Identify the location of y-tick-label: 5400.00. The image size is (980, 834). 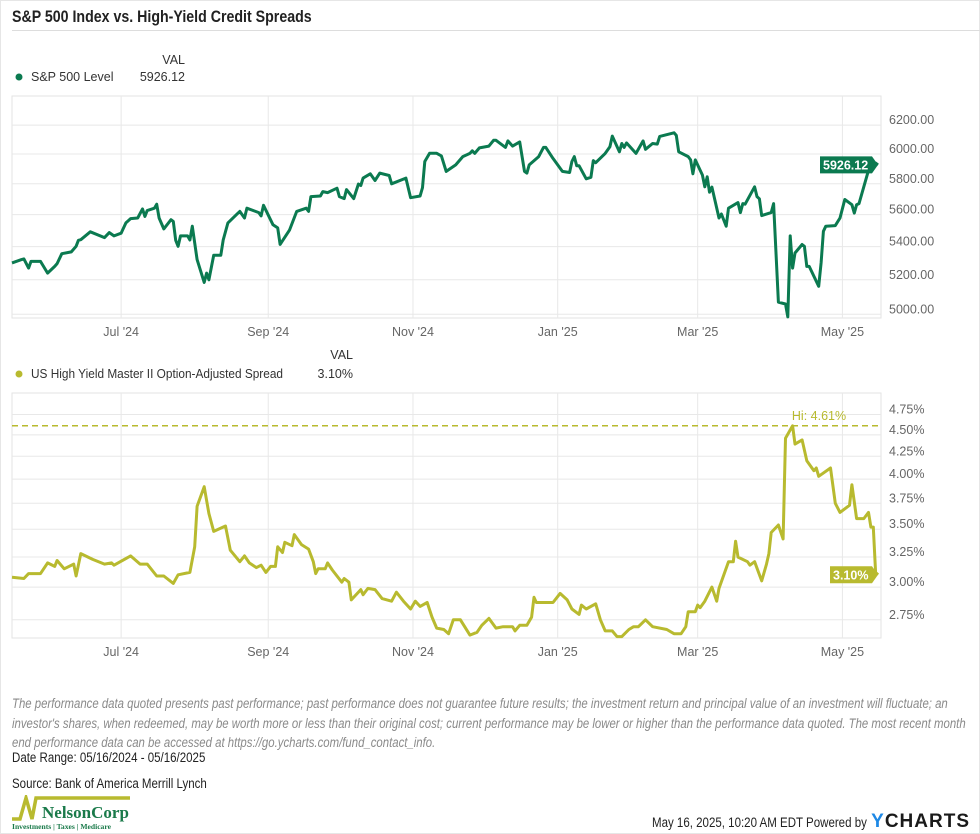
(911, 242).